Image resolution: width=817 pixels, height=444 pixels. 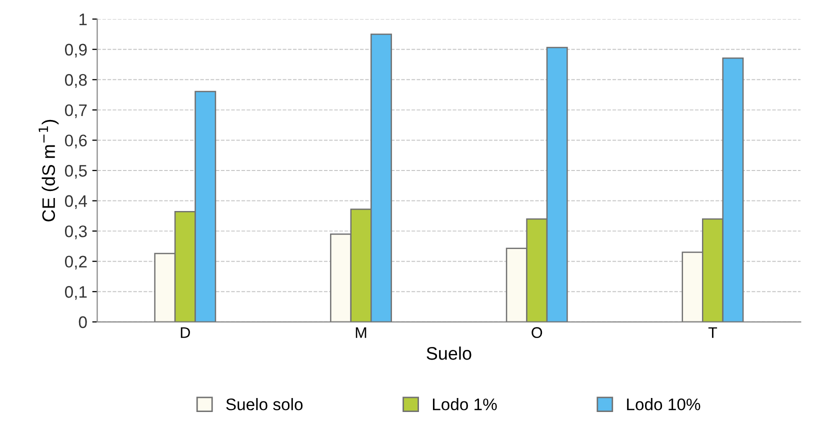 What do you see at coordinates (185, 332) in the screenshot?
I see `x-tick-label: D` at bounding box center [185, 332].